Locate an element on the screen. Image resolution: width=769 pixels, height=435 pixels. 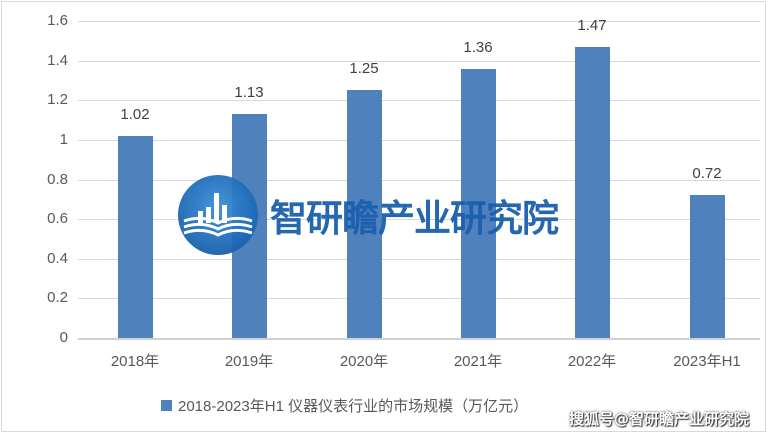
y-tick-label: 0.8 is located at coordinates (57, 179).